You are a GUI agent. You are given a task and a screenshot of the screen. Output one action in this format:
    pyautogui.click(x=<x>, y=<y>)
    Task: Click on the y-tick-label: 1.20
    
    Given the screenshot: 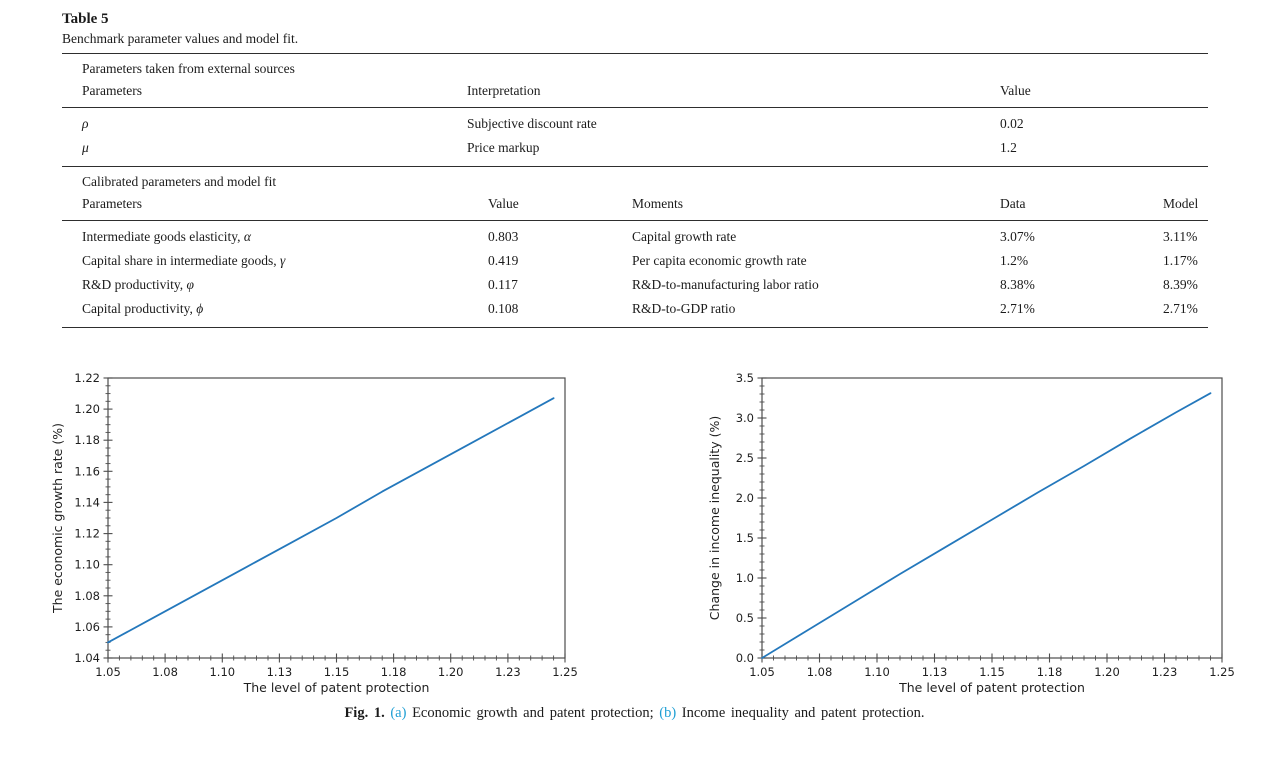 What is the action you would take?
    pyautogui.click(x=87, y=409)
    